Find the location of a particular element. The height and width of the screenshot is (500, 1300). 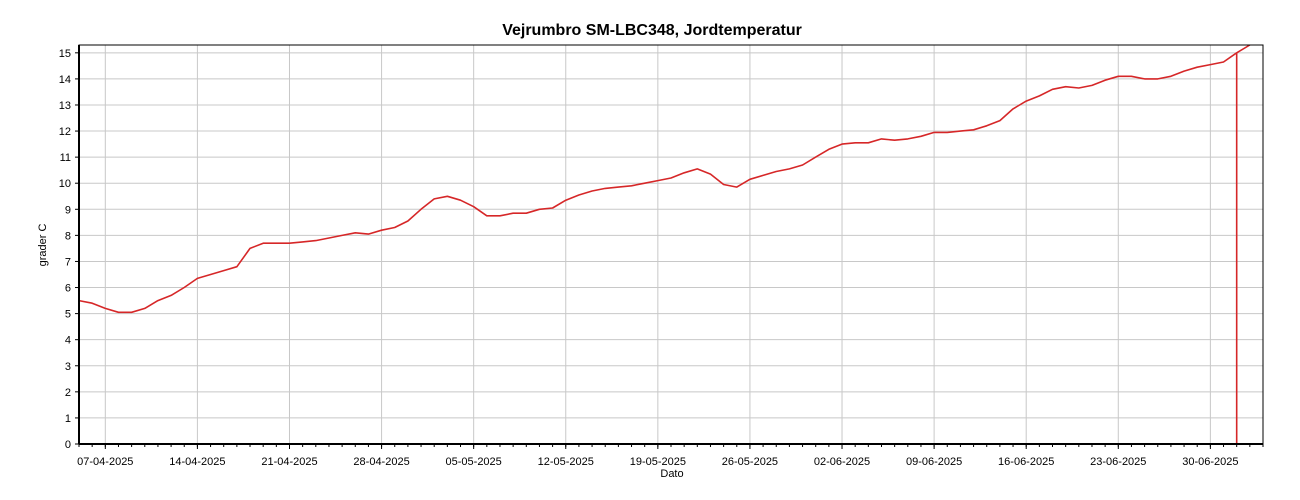

y-tick-label: 10 is located at coordinates (65, 184).